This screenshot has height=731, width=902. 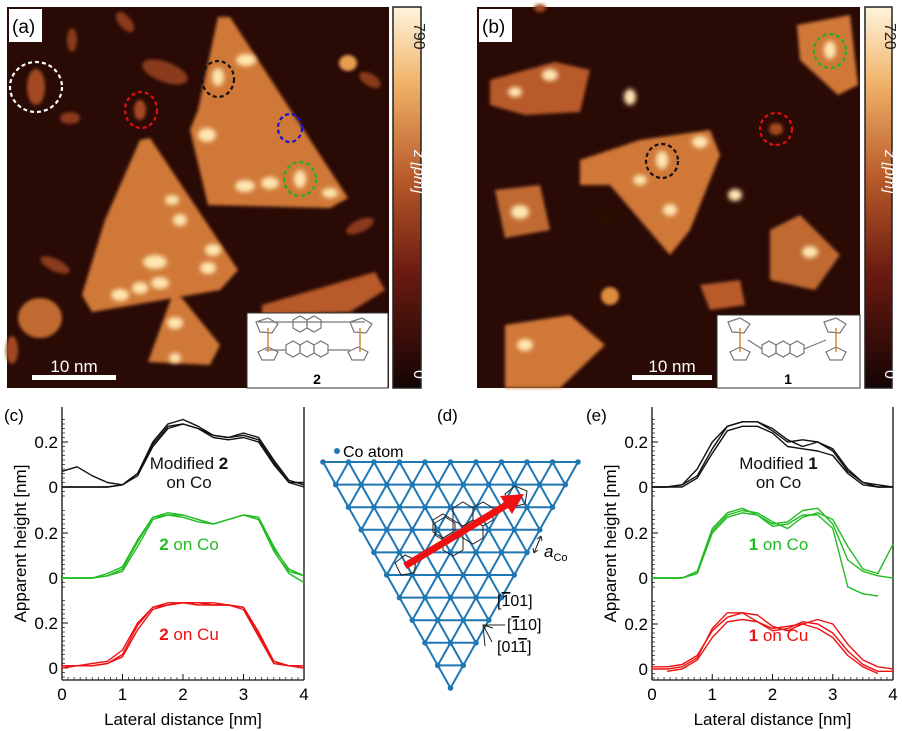 What do you see at coordinates (463, 531) in the screenshot?
I see `molecule-axis-arrow` at bounding box center [463, 531].